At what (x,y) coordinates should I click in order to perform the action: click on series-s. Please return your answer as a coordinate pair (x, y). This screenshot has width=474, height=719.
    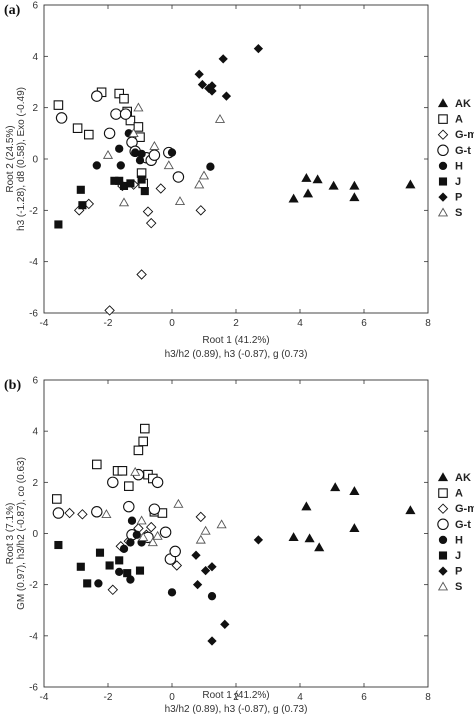
    Looking at the image, I should click on (164, 506).